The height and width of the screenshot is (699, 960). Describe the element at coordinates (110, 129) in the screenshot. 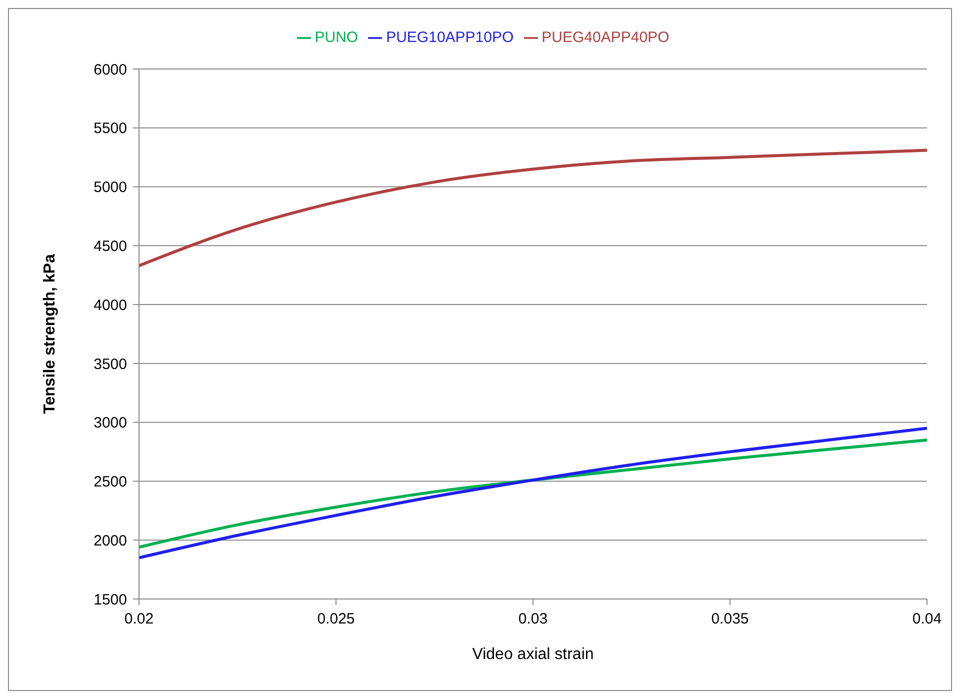

I see `y-tick-label: 5500` at that location.